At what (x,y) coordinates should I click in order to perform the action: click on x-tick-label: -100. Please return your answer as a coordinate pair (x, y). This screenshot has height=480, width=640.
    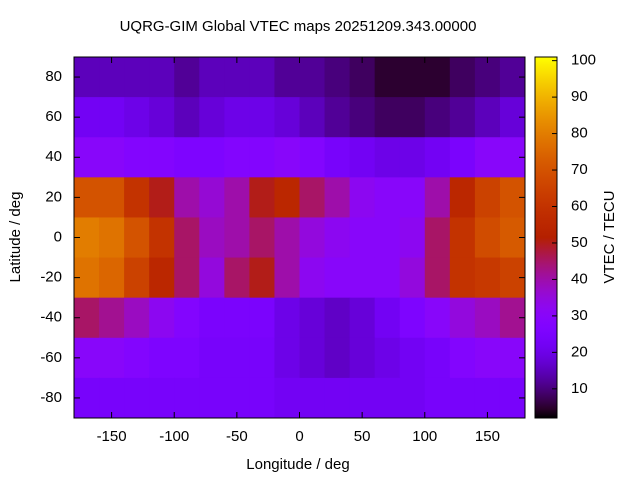
    Looking at the image, I should click on (174, 436).